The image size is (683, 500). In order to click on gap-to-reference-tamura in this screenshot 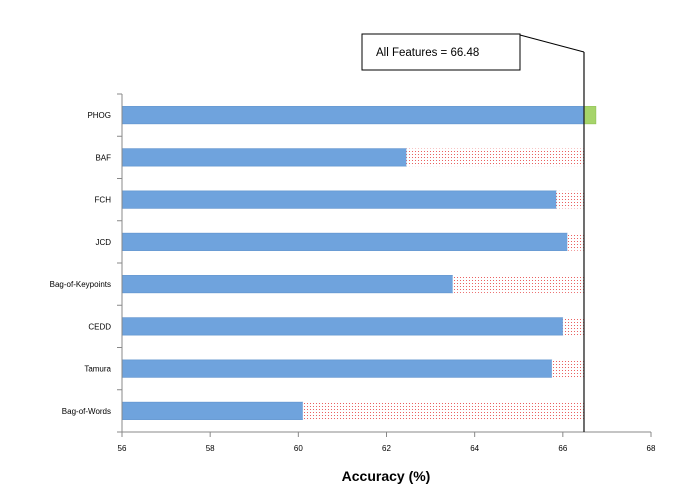, I will do `click(567, 368)`.